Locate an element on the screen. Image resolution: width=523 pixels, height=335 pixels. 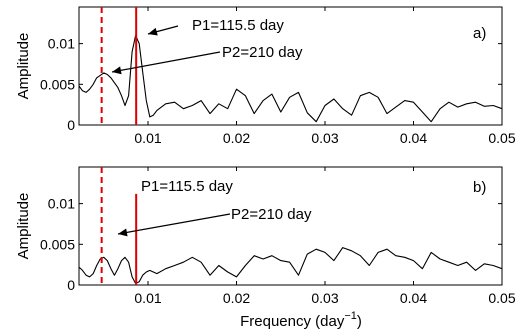
x-axis-label: Frequency (day−1) is located at coordinates (301, 320).